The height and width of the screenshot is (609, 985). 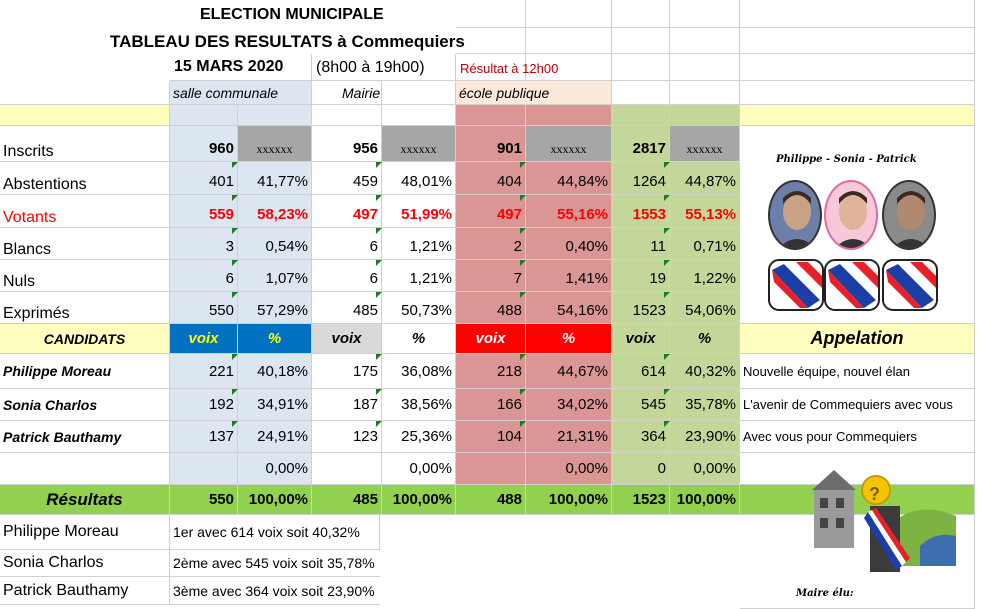 I want to click on candidate-value: 104, so click(x=491, y=437).